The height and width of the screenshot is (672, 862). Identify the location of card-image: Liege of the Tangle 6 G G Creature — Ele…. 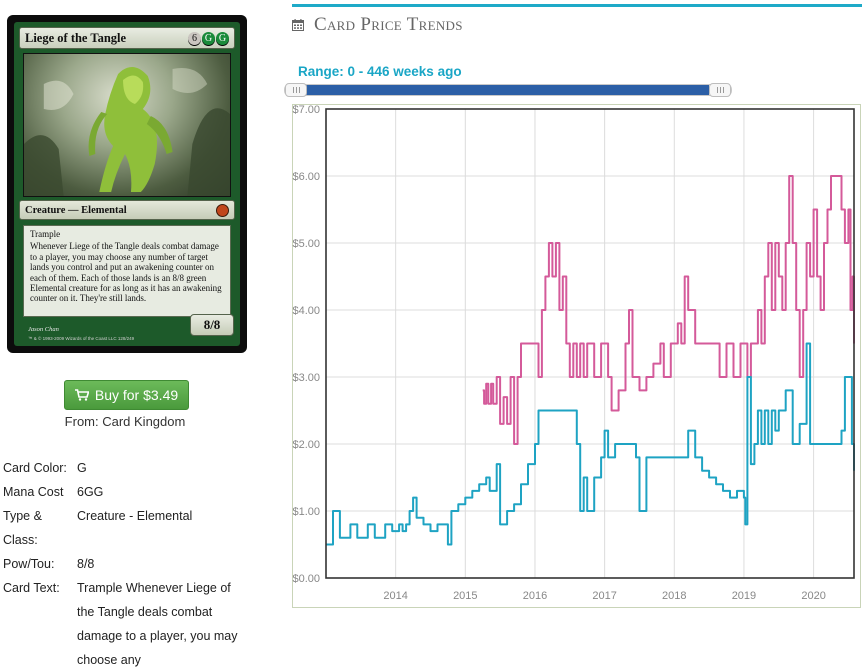
(127, 184).